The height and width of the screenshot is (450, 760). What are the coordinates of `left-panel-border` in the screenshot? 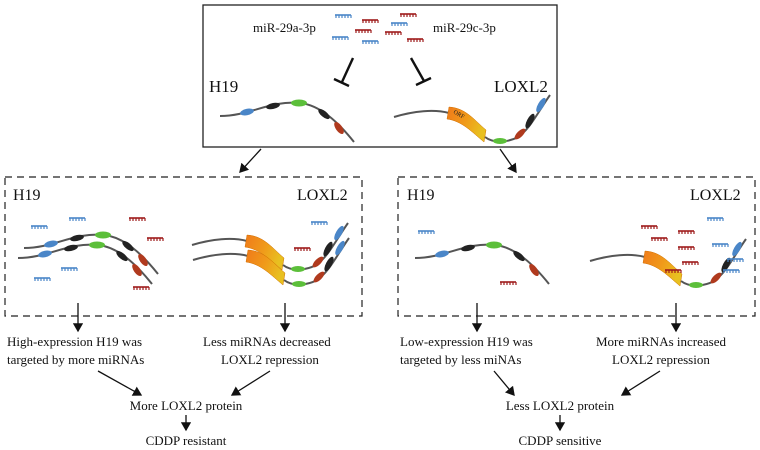 It's located at (183, 246).